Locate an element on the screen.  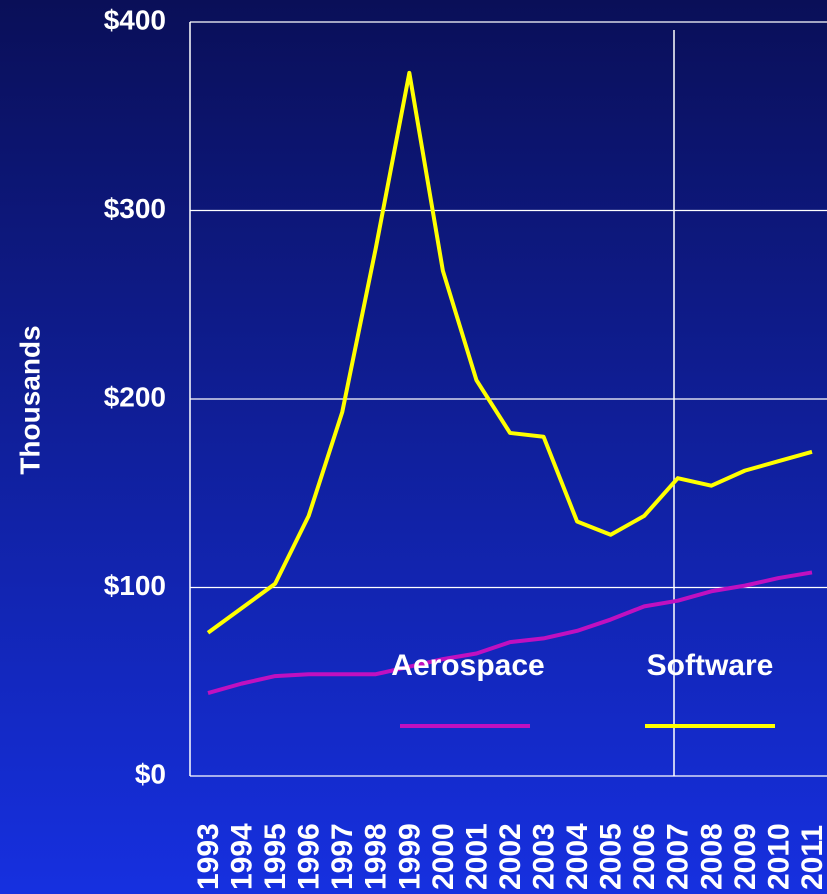
x-tick-label: 2010 is located at coordinates (778, 856).